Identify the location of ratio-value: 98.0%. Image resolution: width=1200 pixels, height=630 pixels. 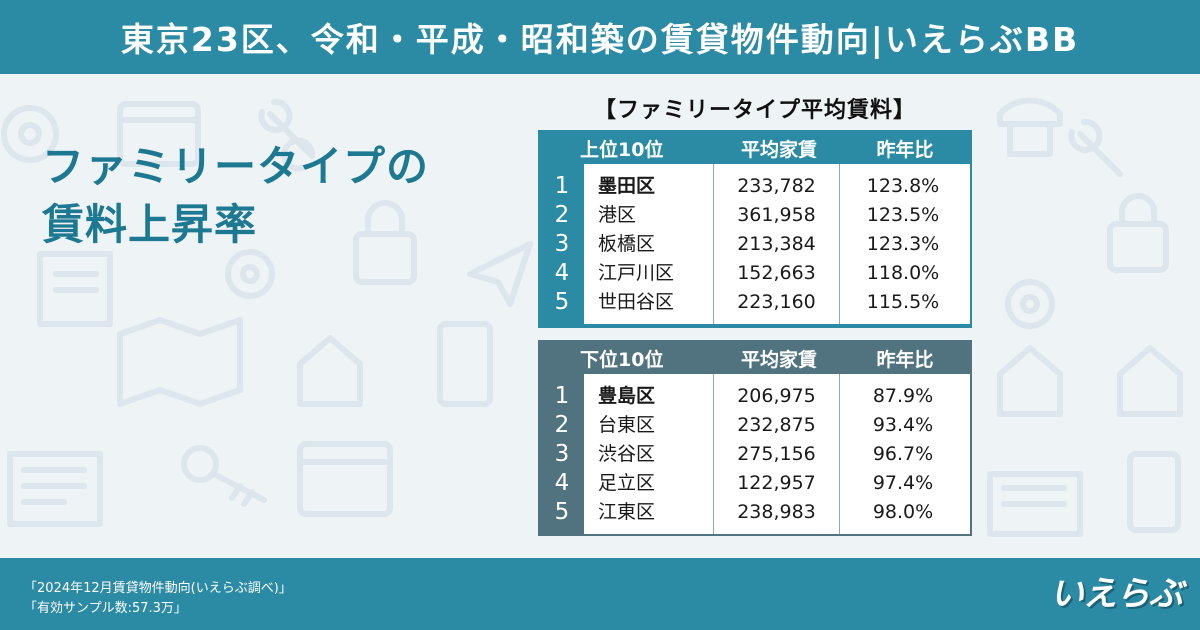
(903, 511).